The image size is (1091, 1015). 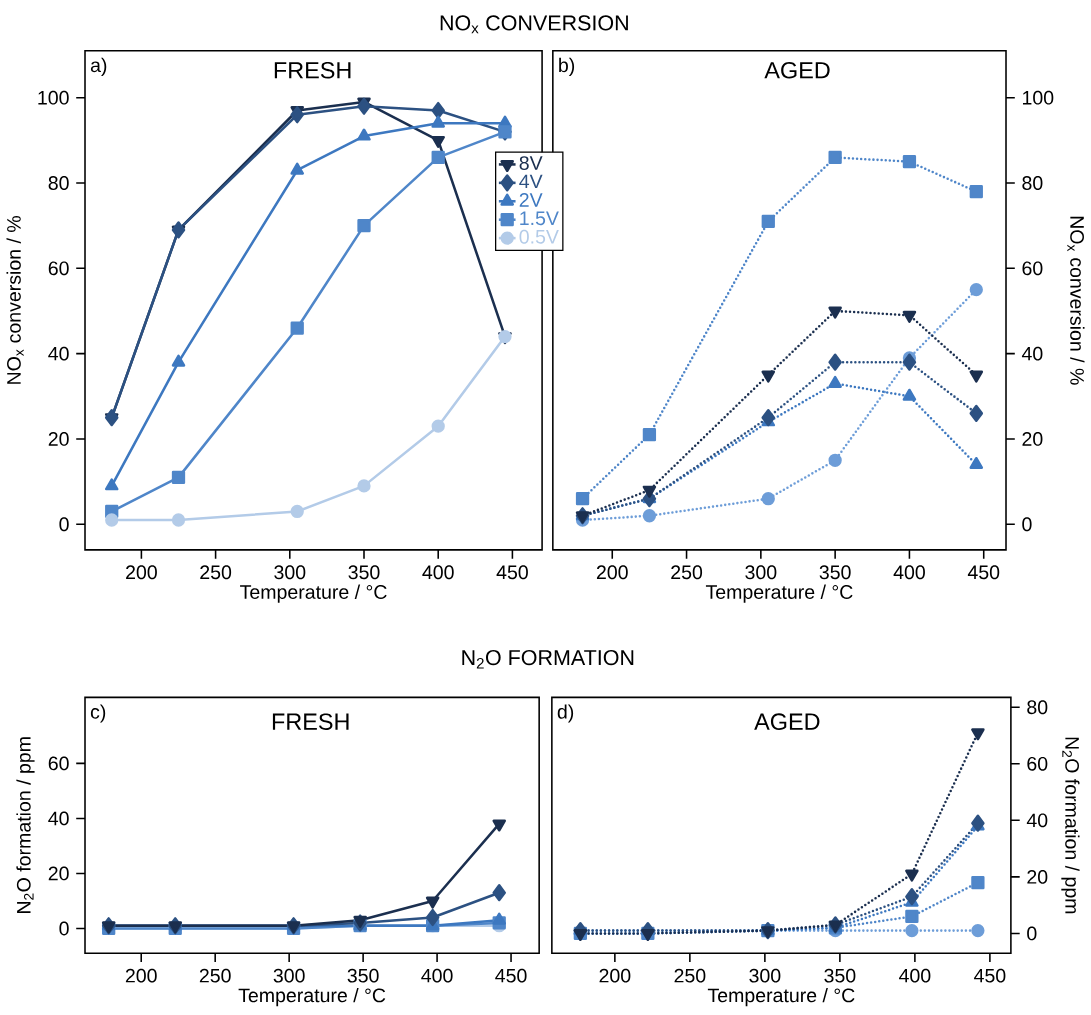 I want to click on text: AGED, so click(x=787, y=722).